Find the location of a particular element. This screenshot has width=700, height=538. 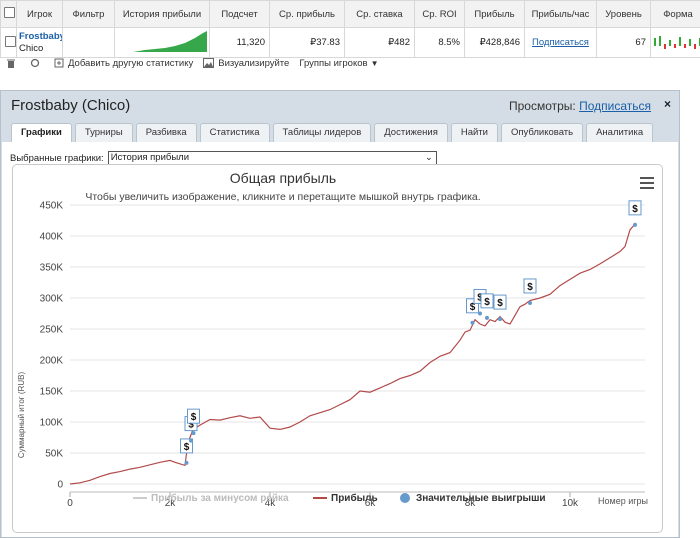

tab-breakdown: Разбивка is located at coordinates (166, 132).